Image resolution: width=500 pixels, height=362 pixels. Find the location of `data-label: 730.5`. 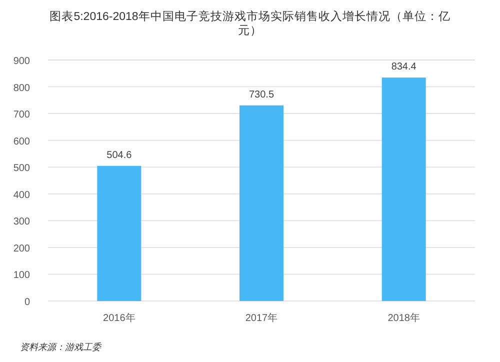

data-label: 730.5 is located at coordinates (261, 94).